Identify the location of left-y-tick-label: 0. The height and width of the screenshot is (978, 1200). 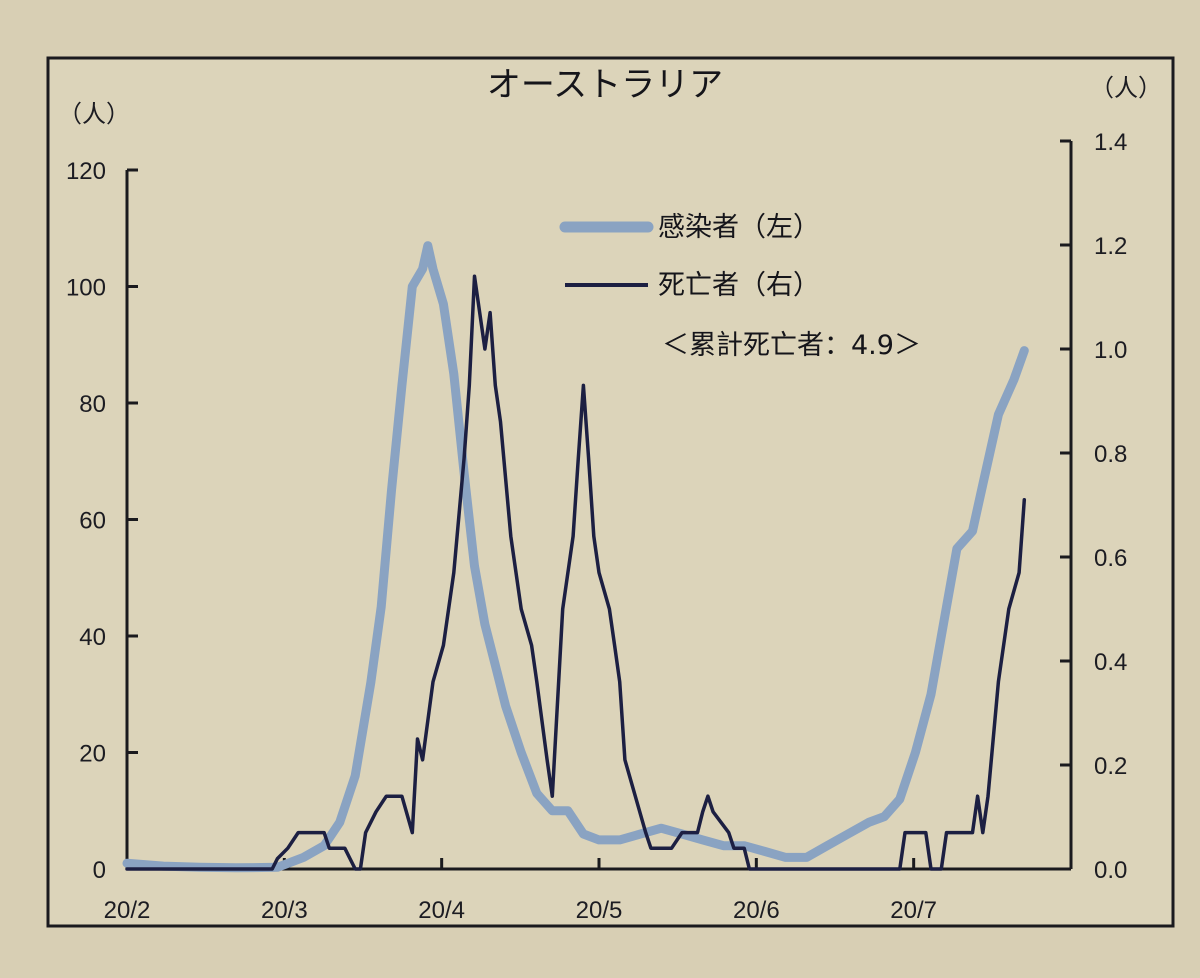
(99, 870).